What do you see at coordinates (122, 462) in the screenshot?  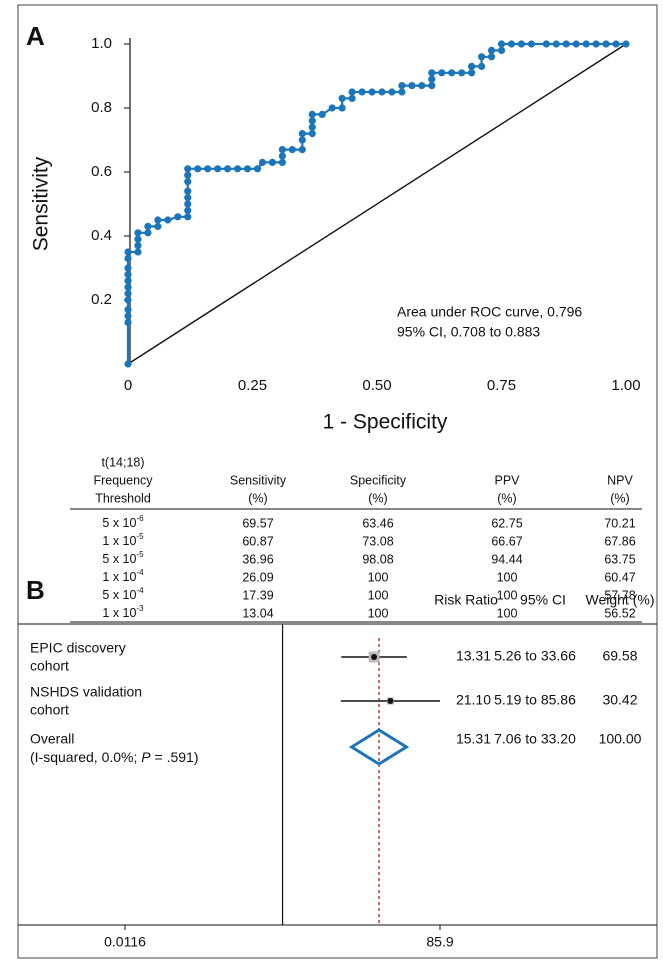 I see `table-header: t(14;18)` at bounding box center [122, 462].